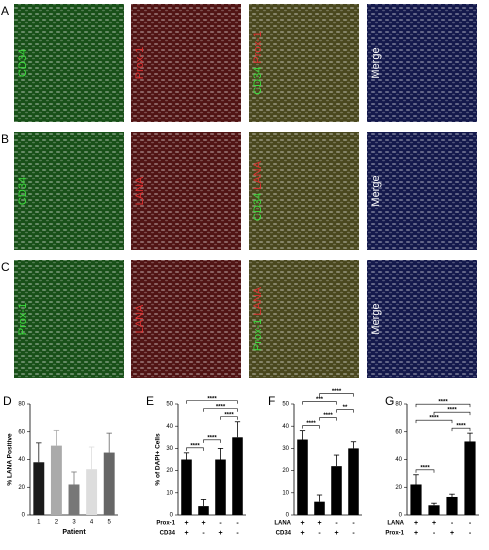 The width and height of the screenshot is (489, 550). I want to click on y-axis-label: % LANA Positive, so click(10, 459).